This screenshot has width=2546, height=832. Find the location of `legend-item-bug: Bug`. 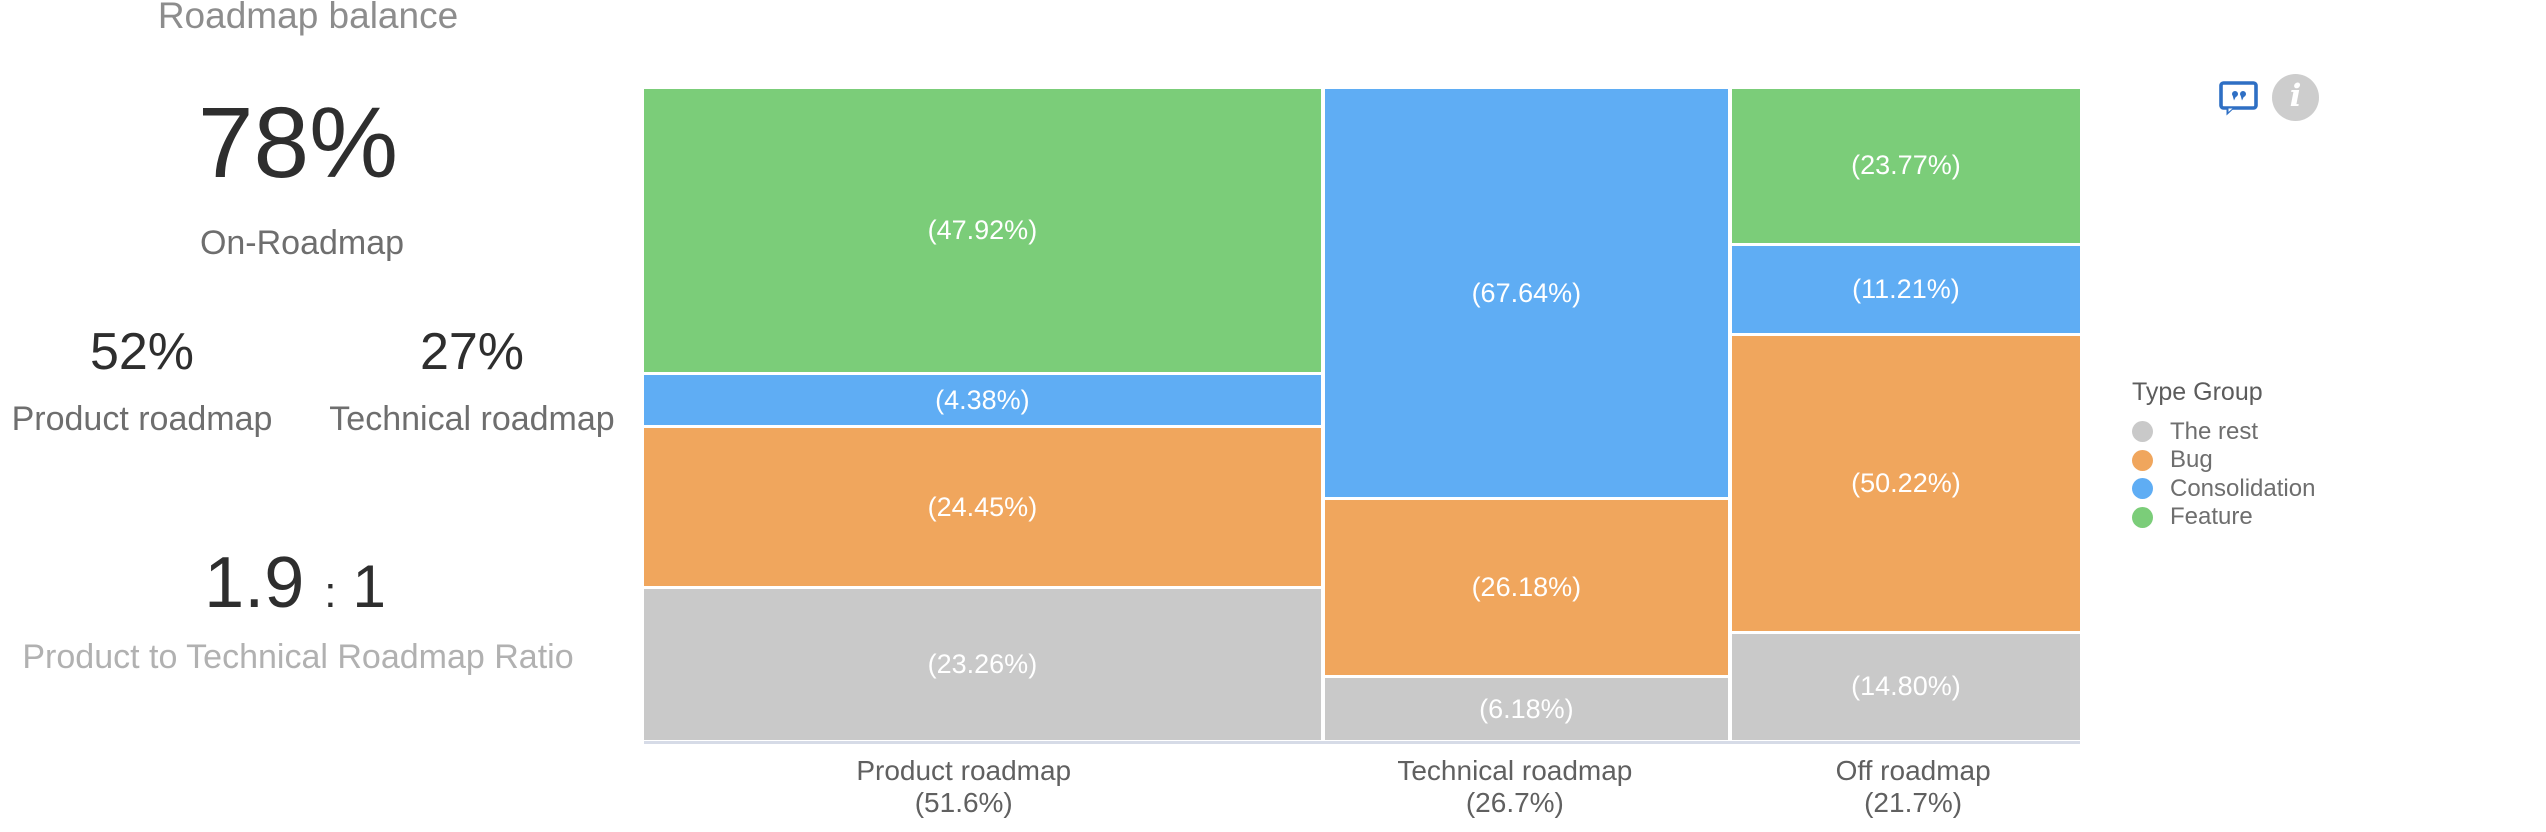

legend-item-bug: Bug is located at coordinates (2223, 460).